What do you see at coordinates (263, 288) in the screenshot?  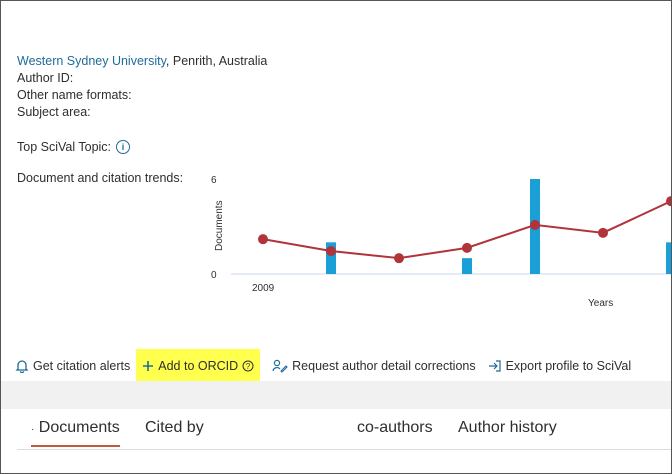 I see `x-tick-label: 2009` at bounding box center [263, 288].